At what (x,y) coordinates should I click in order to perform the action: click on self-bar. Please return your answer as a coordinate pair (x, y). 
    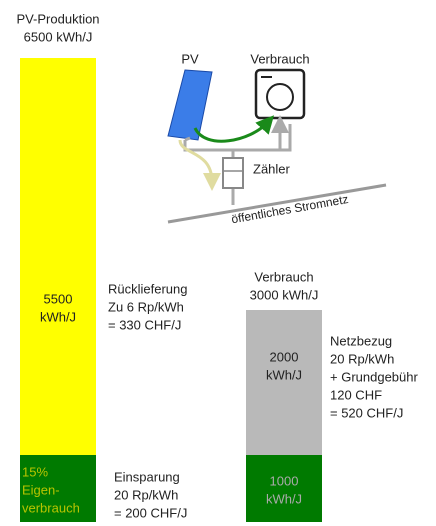
    Looking at the image, I should click on (284, 488).